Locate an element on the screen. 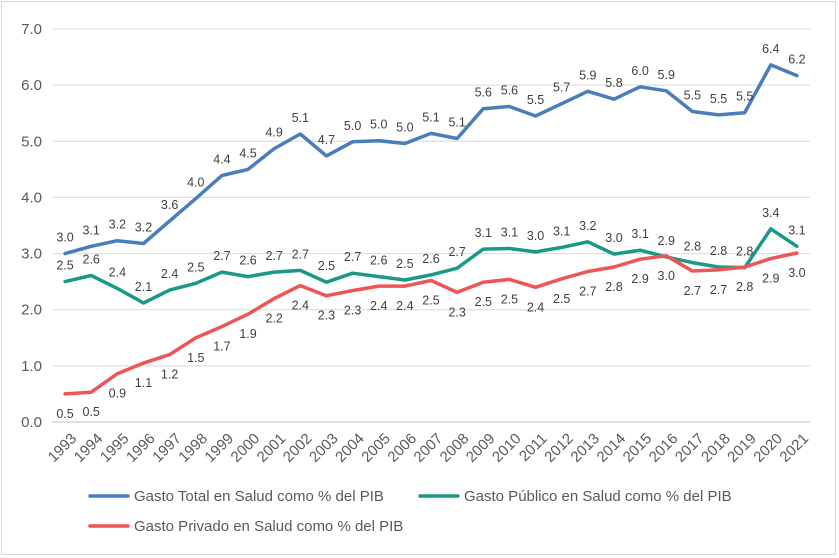 The image size is (839, 558). y-tick-label: 5.0 is located at coordinates (31, 141).